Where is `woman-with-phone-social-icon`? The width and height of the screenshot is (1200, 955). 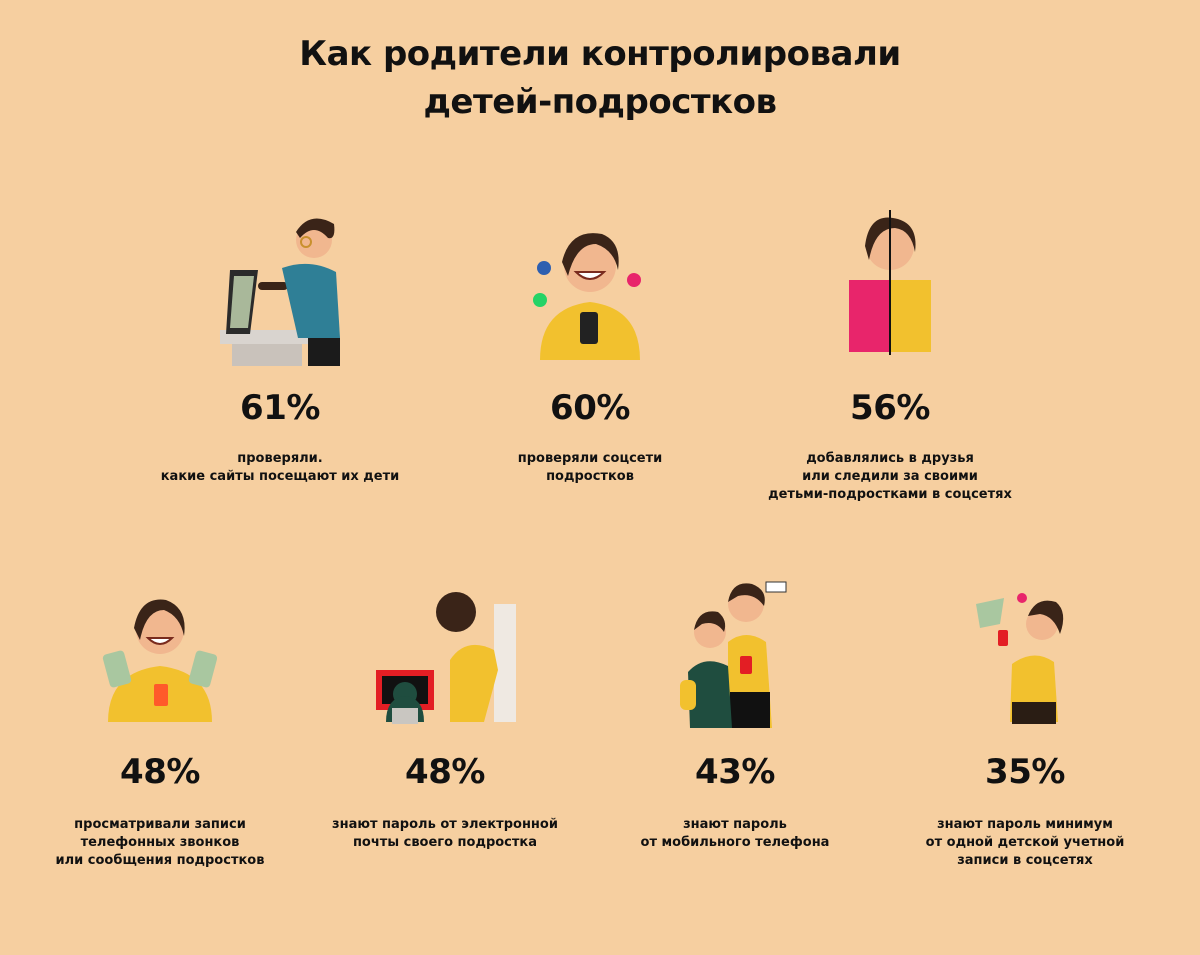
woman-with-phone-social-icon is located at coordinates (590, 295).